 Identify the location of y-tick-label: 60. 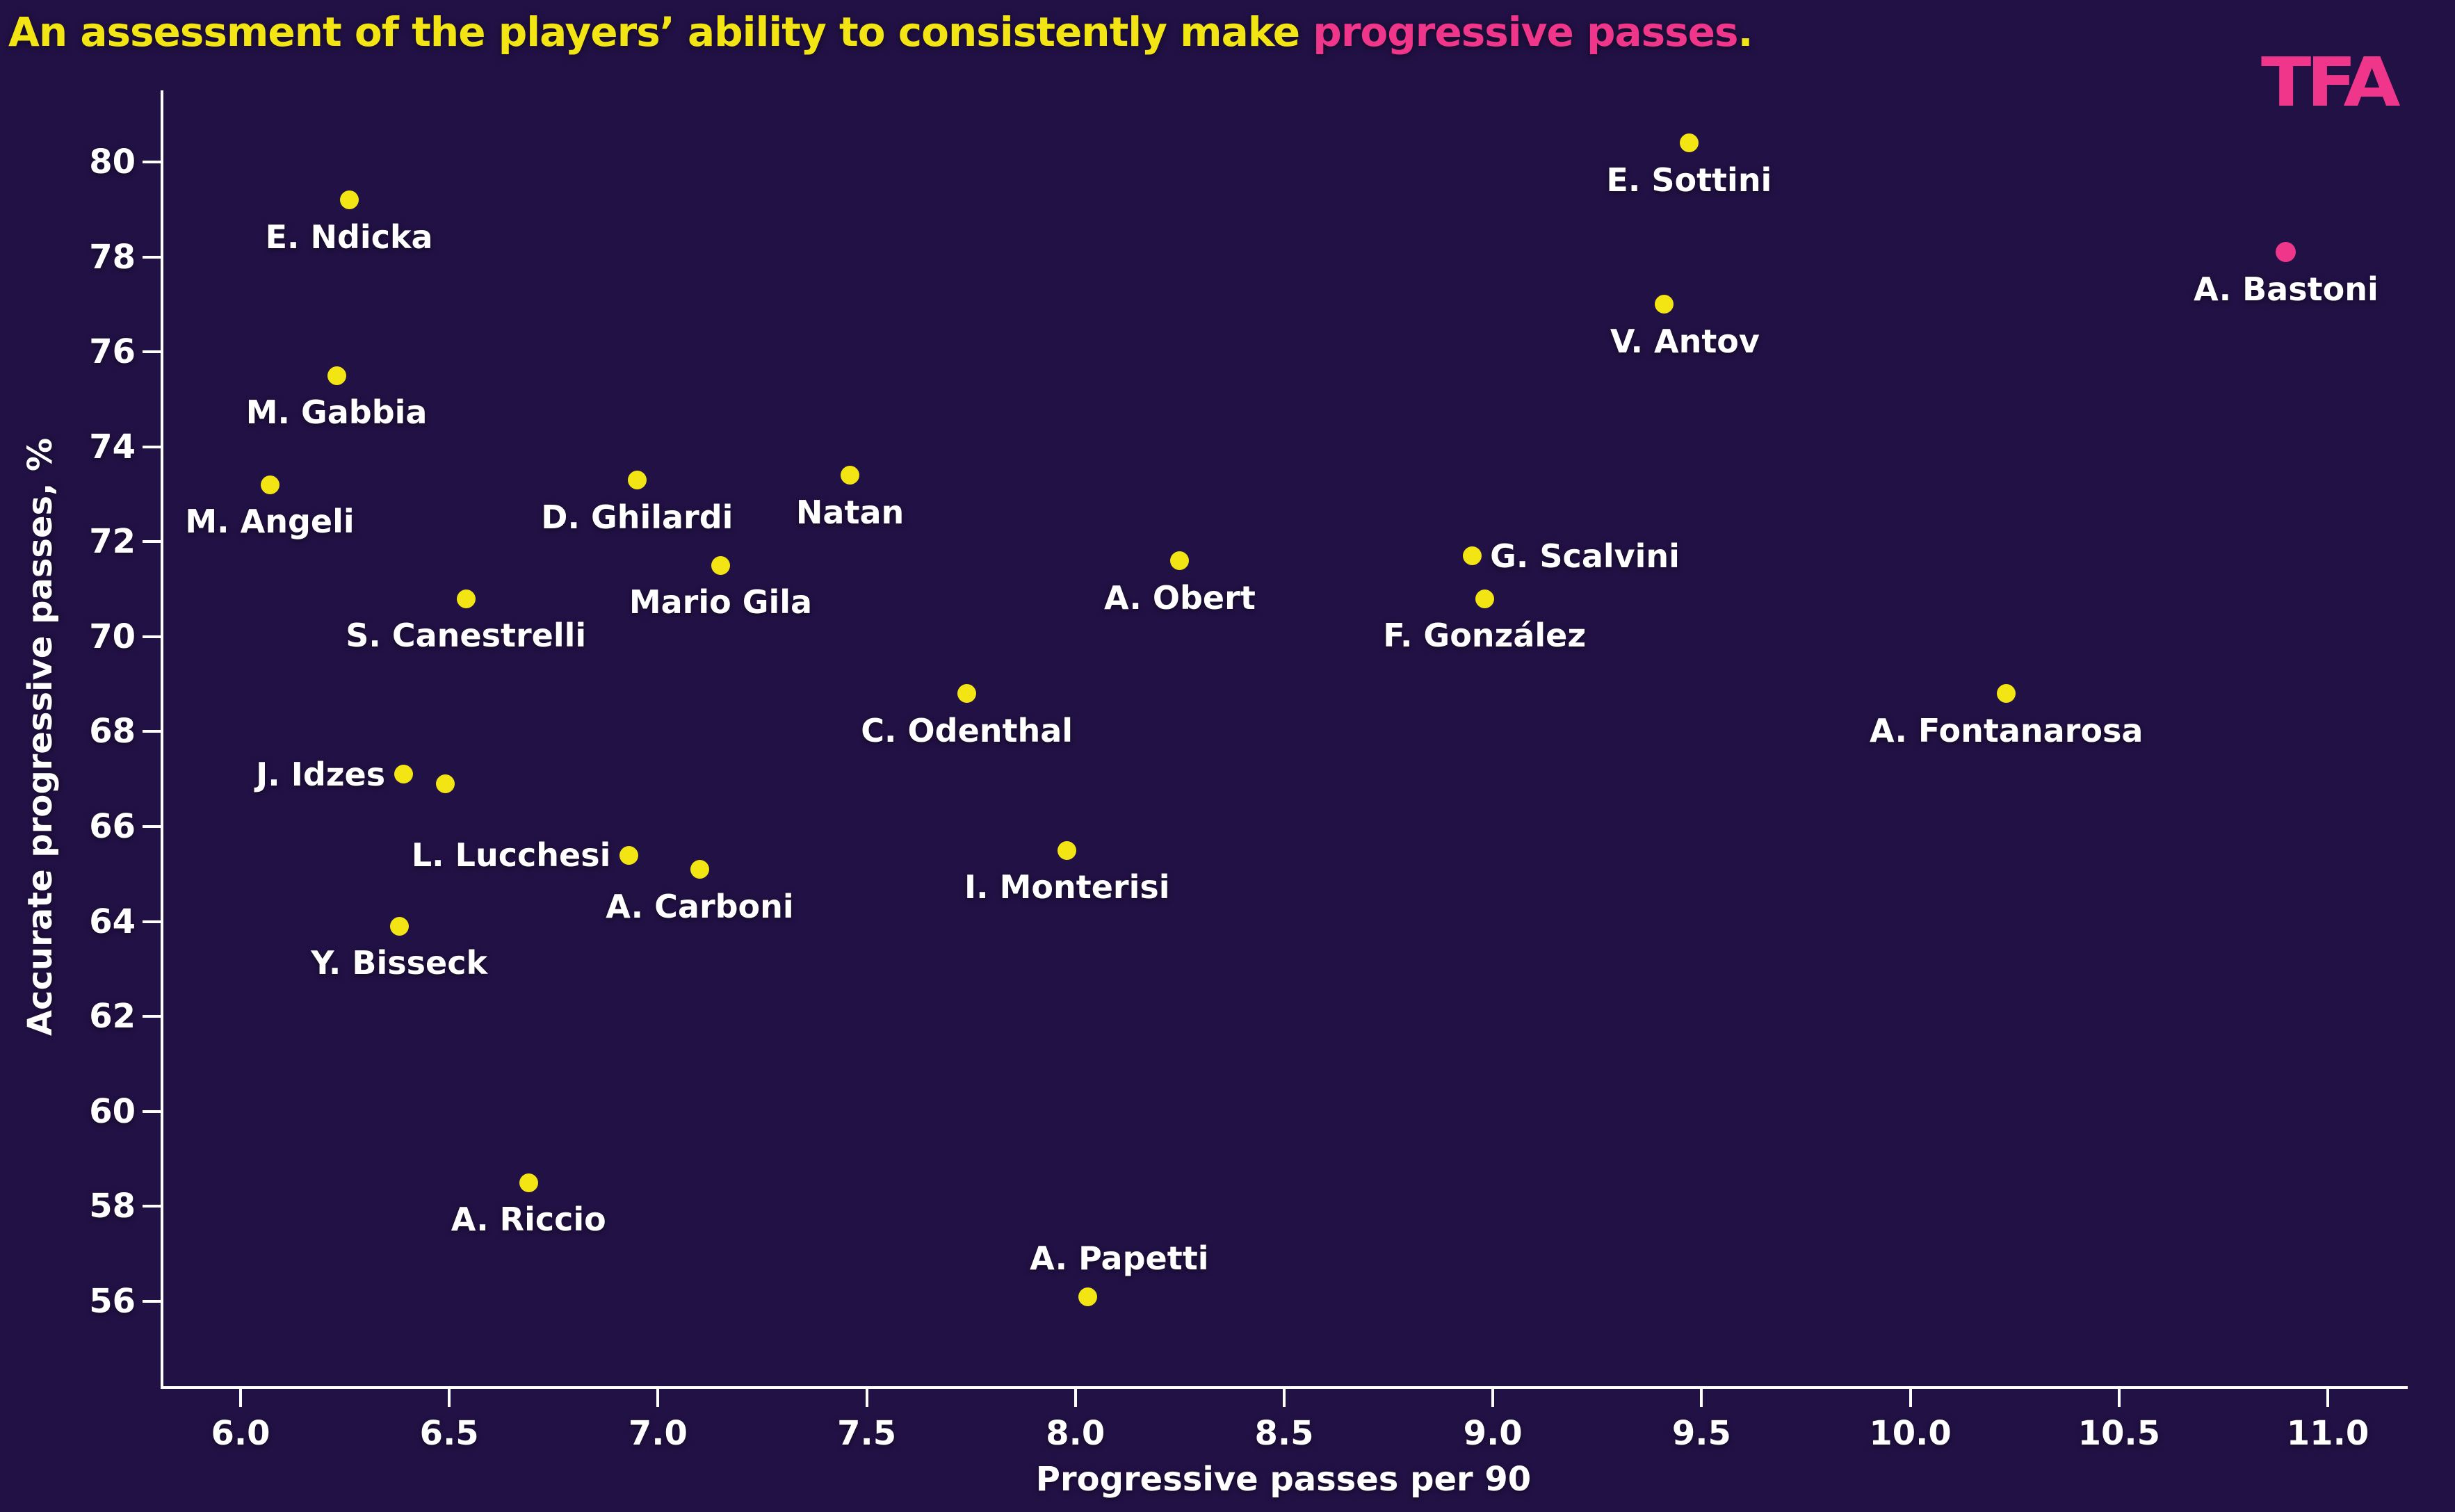
(112, 1111).